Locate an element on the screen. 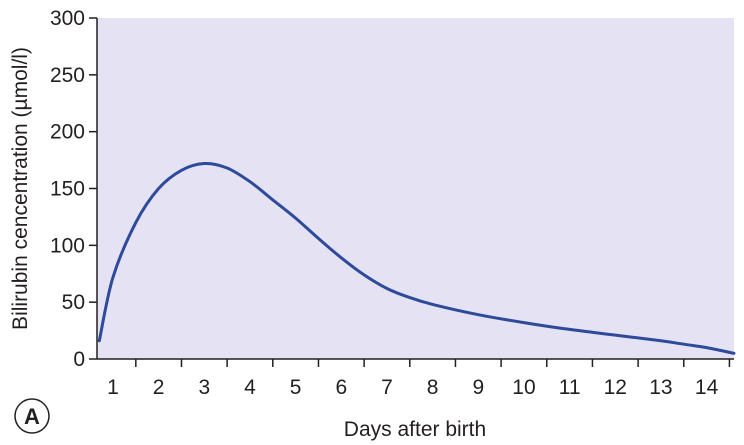  x-axis-label: Days after birth is located at coordinates (415, 429).